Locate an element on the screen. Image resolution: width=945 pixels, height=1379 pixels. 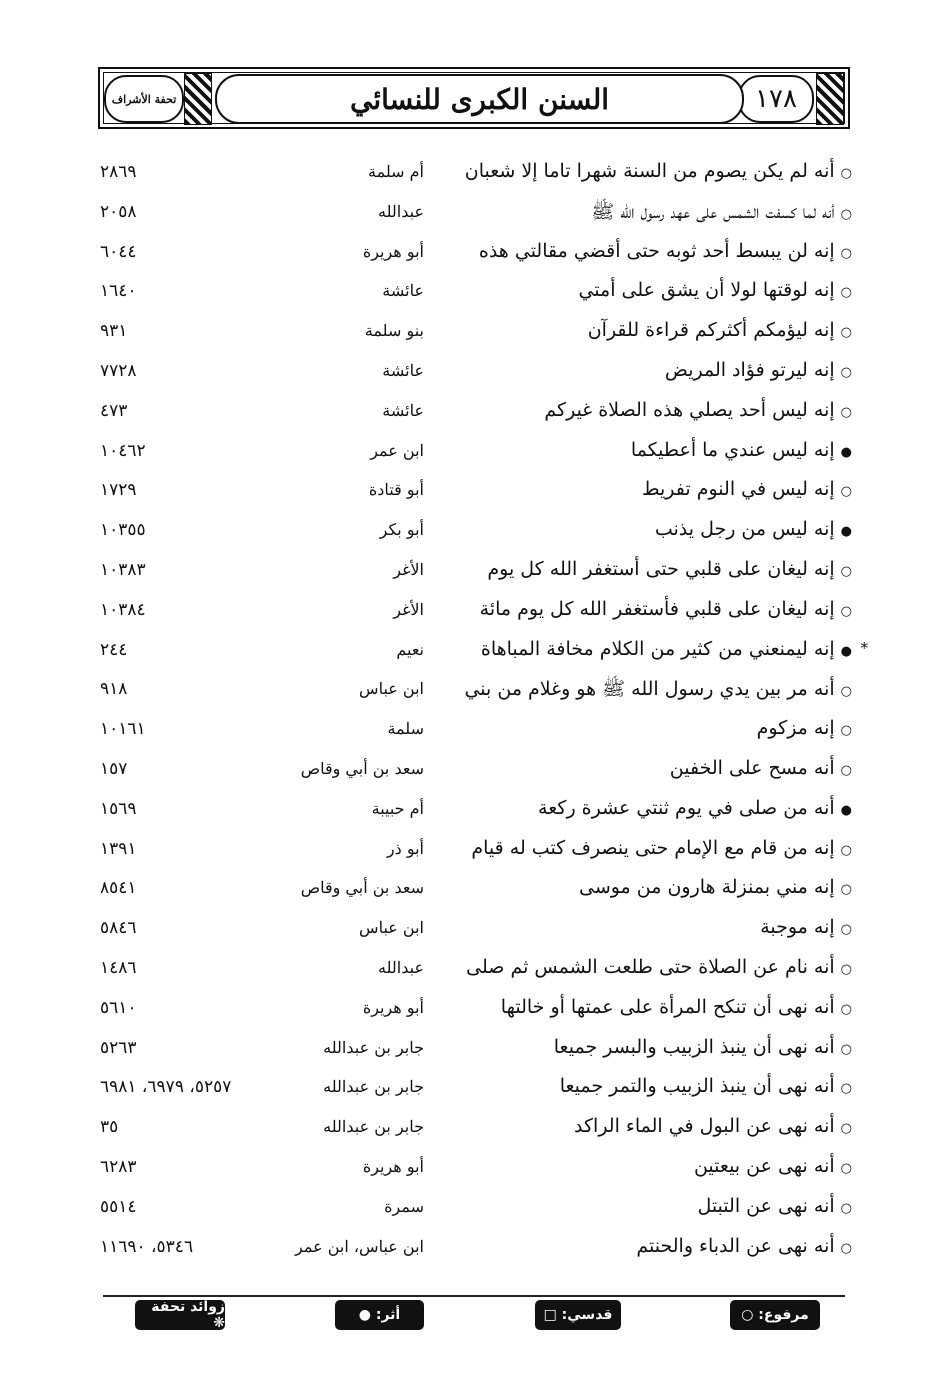
hadith-text: ○ إنه ليؤمكم أكثركم قراءة للقرآن is located at coordinates (720, 330).